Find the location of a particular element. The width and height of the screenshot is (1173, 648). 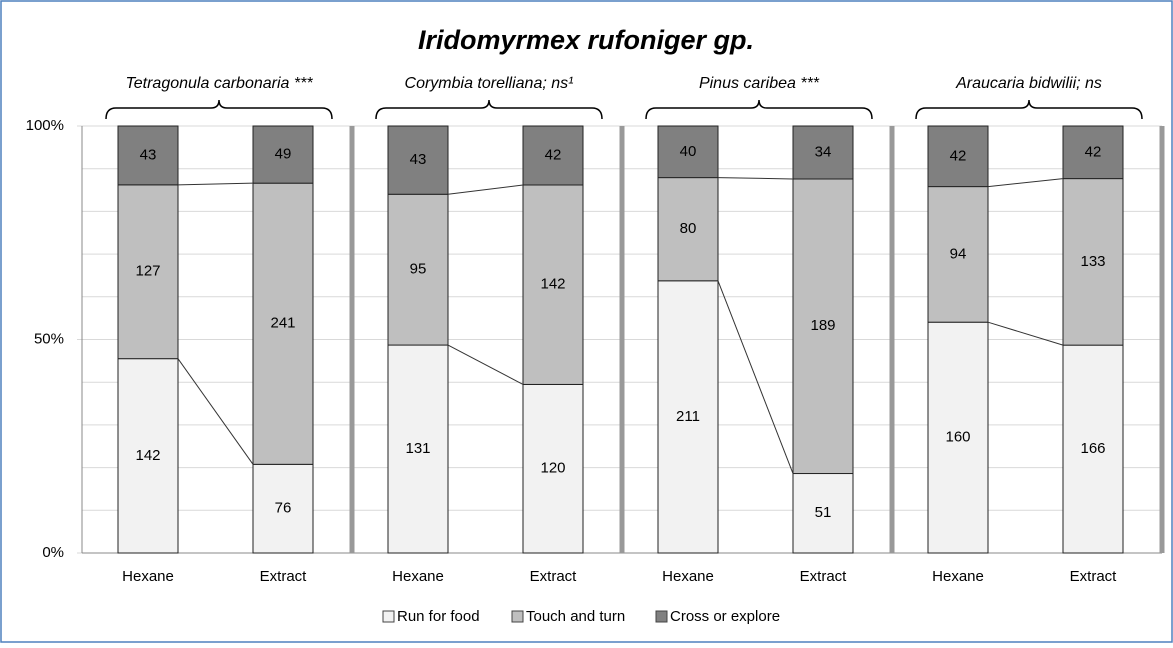

data-label: 133 is located at coordinates (1092, 261).